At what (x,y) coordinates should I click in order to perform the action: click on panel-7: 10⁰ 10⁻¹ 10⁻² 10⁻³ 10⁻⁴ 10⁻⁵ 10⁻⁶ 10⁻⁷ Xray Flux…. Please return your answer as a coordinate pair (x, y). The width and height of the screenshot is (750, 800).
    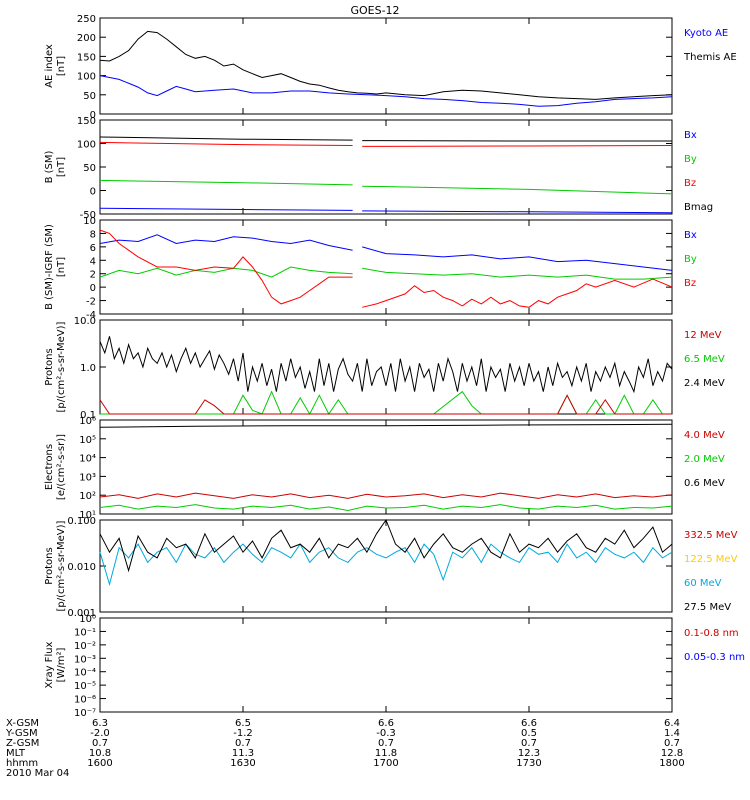
    Looking at the image, I should click on (394, 666).